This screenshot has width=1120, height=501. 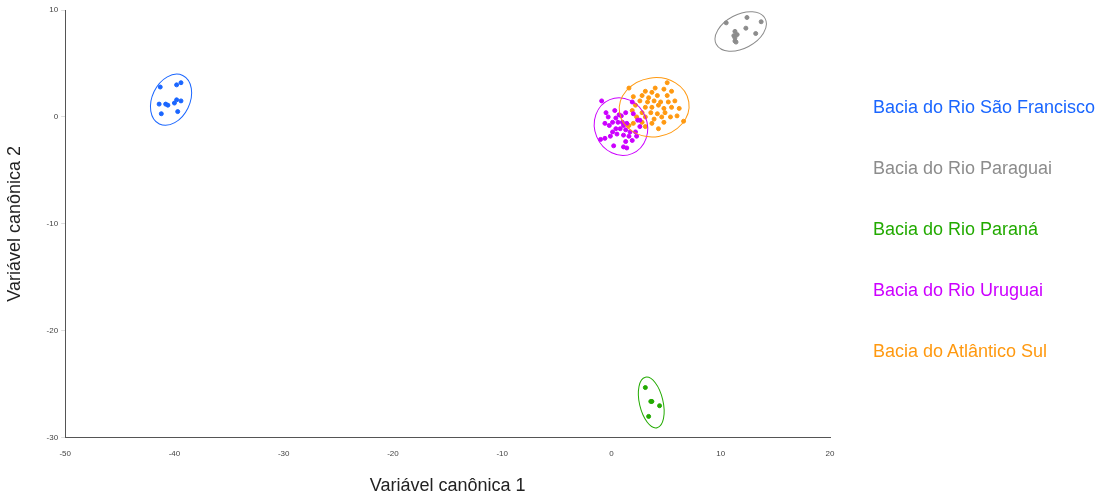 I want to click on text: Bacia do Rio Paraguai, so click(x=963, y=168).